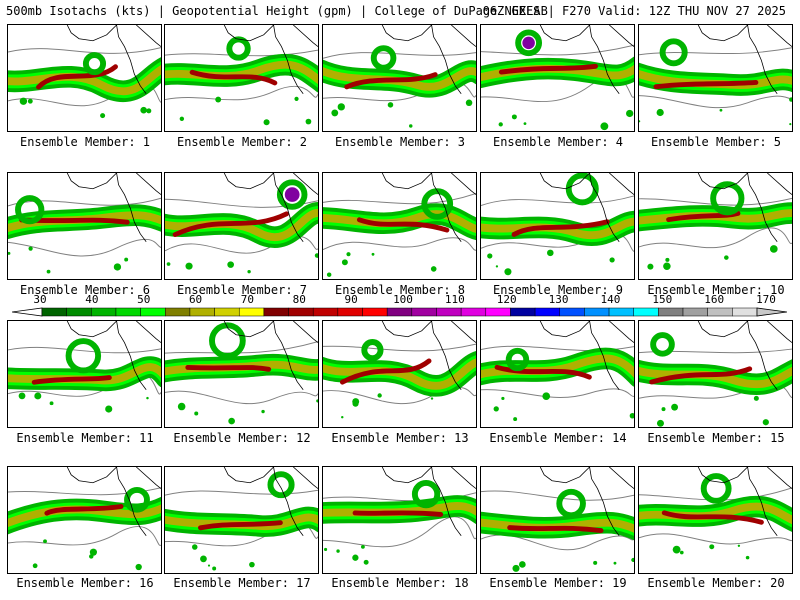 The width and height of the screenshot is (800, 600). What do you see at coordinates (403, 299) in the screenshot?
I see `colorbar-tick-label: 100` at bounding box center [403, 299].